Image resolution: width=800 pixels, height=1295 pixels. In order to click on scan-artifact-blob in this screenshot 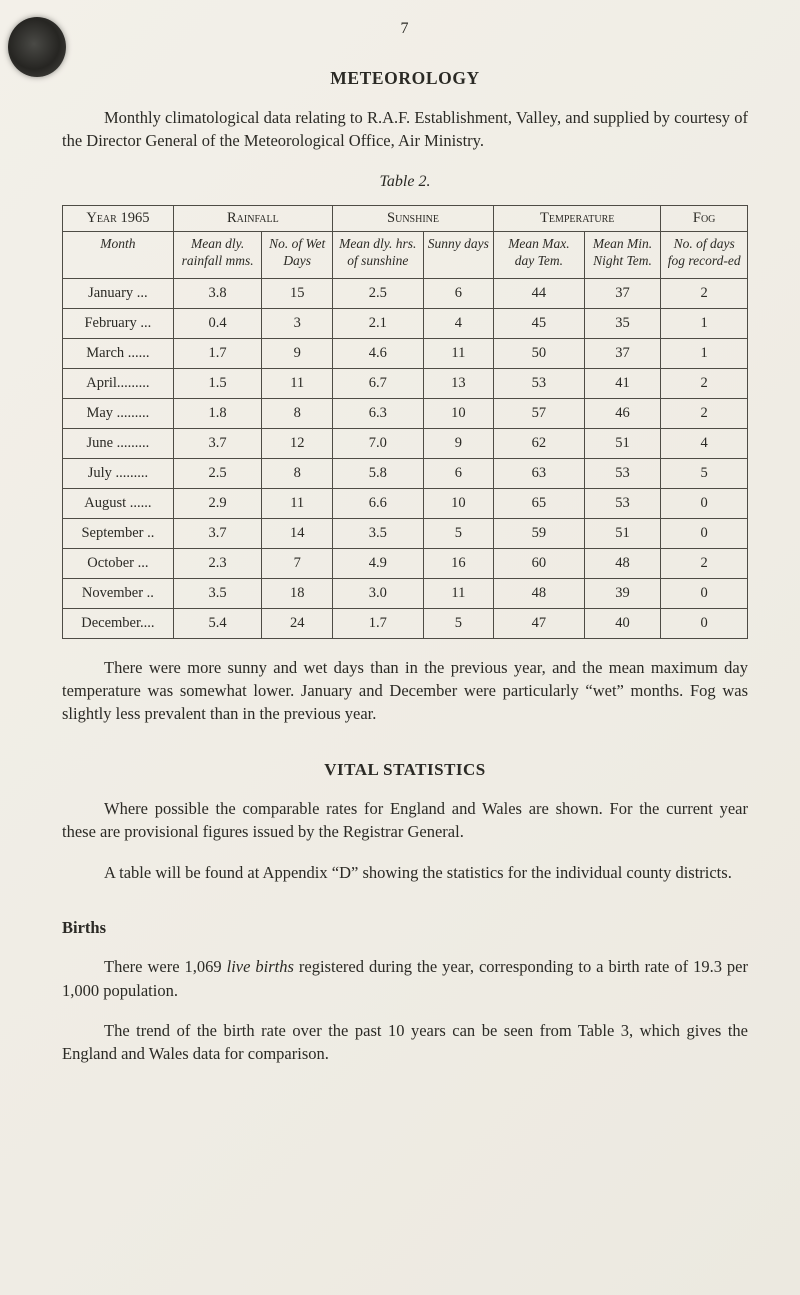, I will do `click(37, 47)`.